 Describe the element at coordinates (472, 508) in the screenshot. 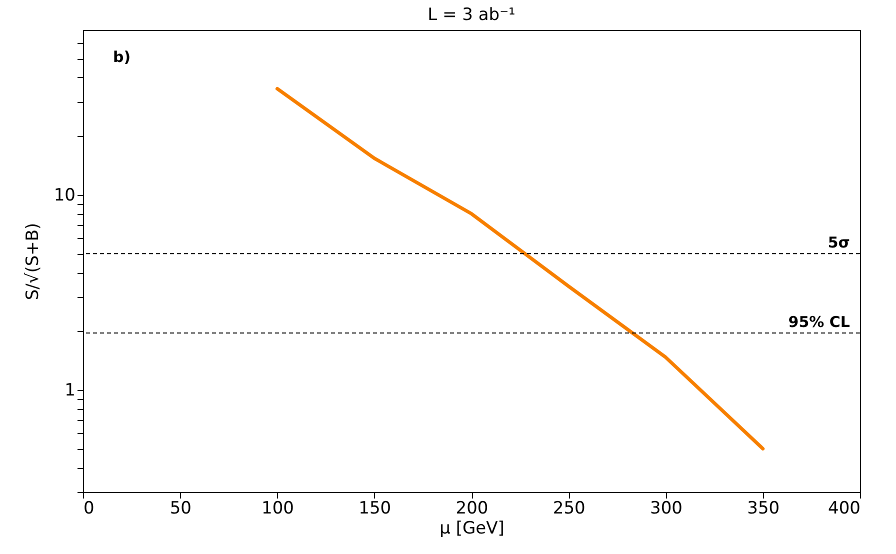

I see `x-tick-label: 200` at that location.